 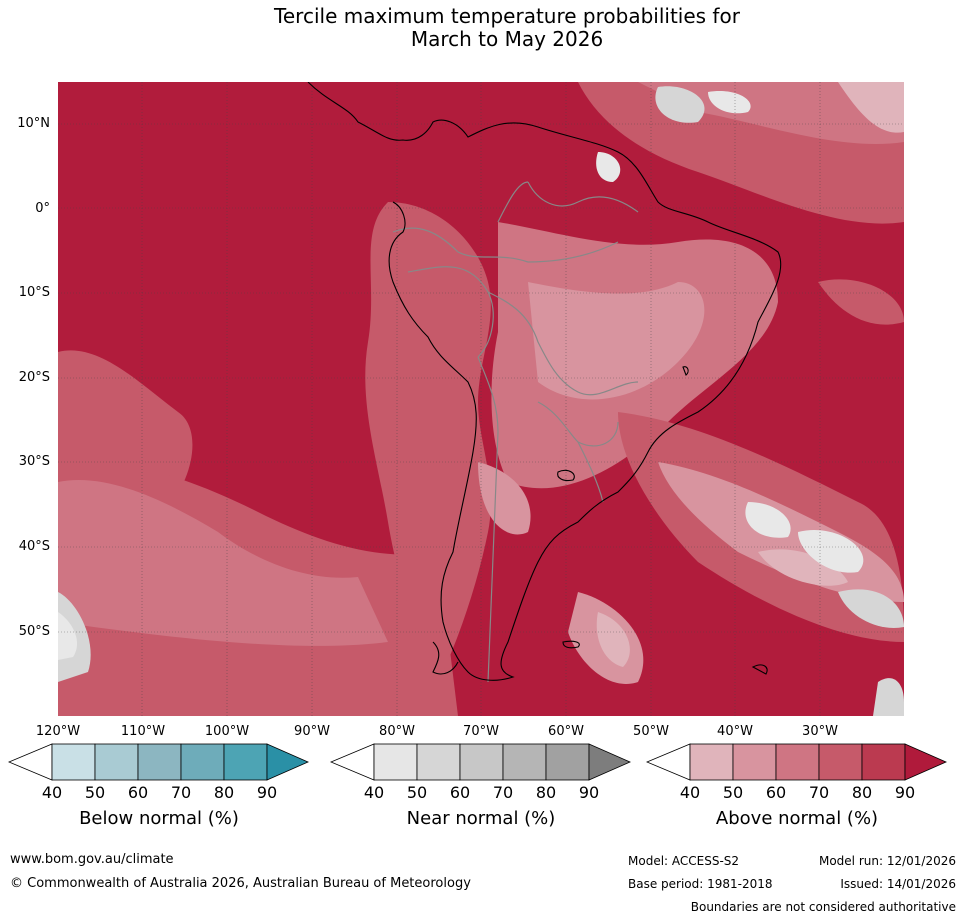 What do you see at coordinates (481, 818) in the screenshot?
I see `near-normal-title: Near normal (%)` at bounding box center [481, 818].